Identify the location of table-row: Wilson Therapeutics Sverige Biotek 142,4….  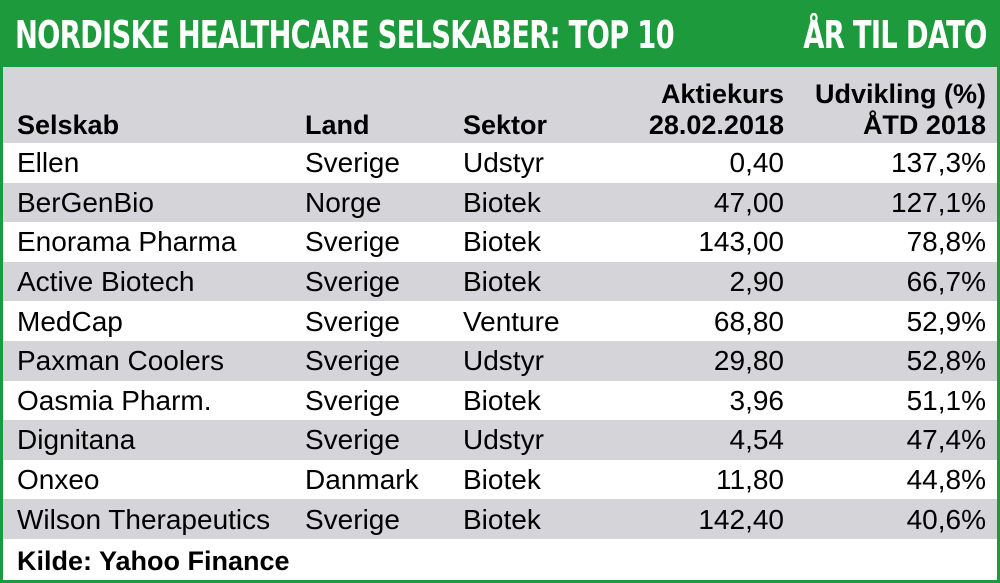
(500, 519).